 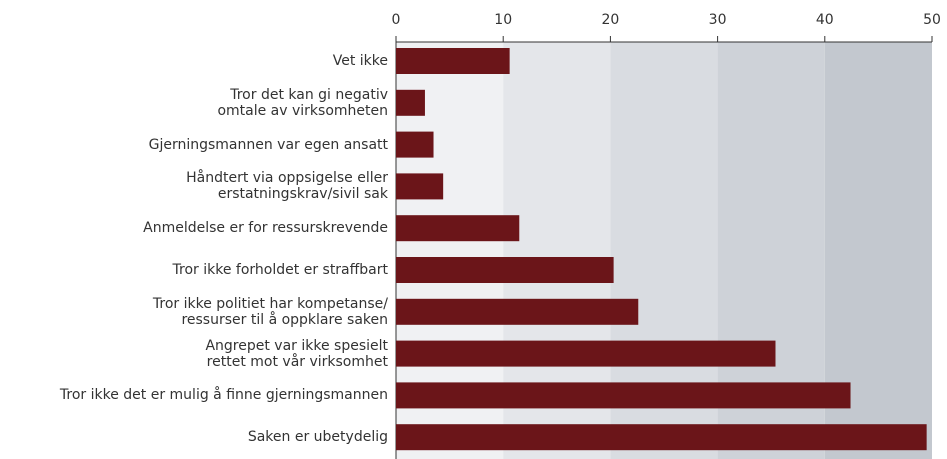 What do you see at coordinates (610, 20) in the screenshot?
I see `x-tick-label: 20` at bounding box center [610, 20].